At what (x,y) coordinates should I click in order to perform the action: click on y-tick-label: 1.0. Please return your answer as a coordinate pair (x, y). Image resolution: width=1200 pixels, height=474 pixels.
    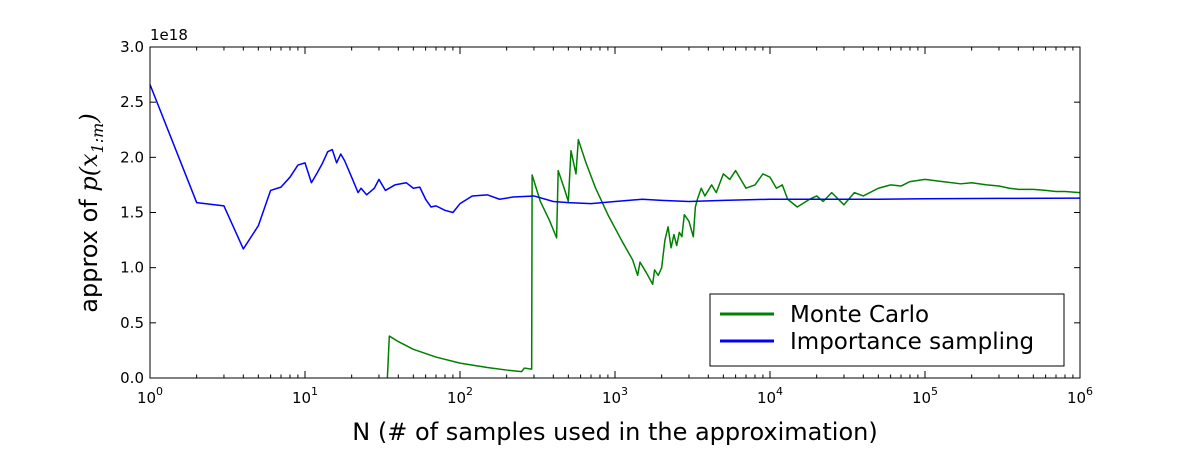
    Looking at the image, I should click on (132, 268).